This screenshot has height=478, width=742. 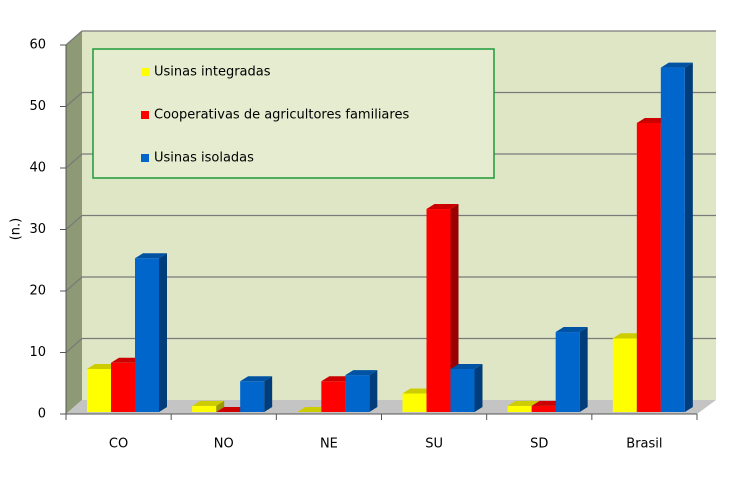 What do you see at coordinates (224, 444) in the screenshot?
I see `x-tick-label: NO` at bounding box center [224, 444].